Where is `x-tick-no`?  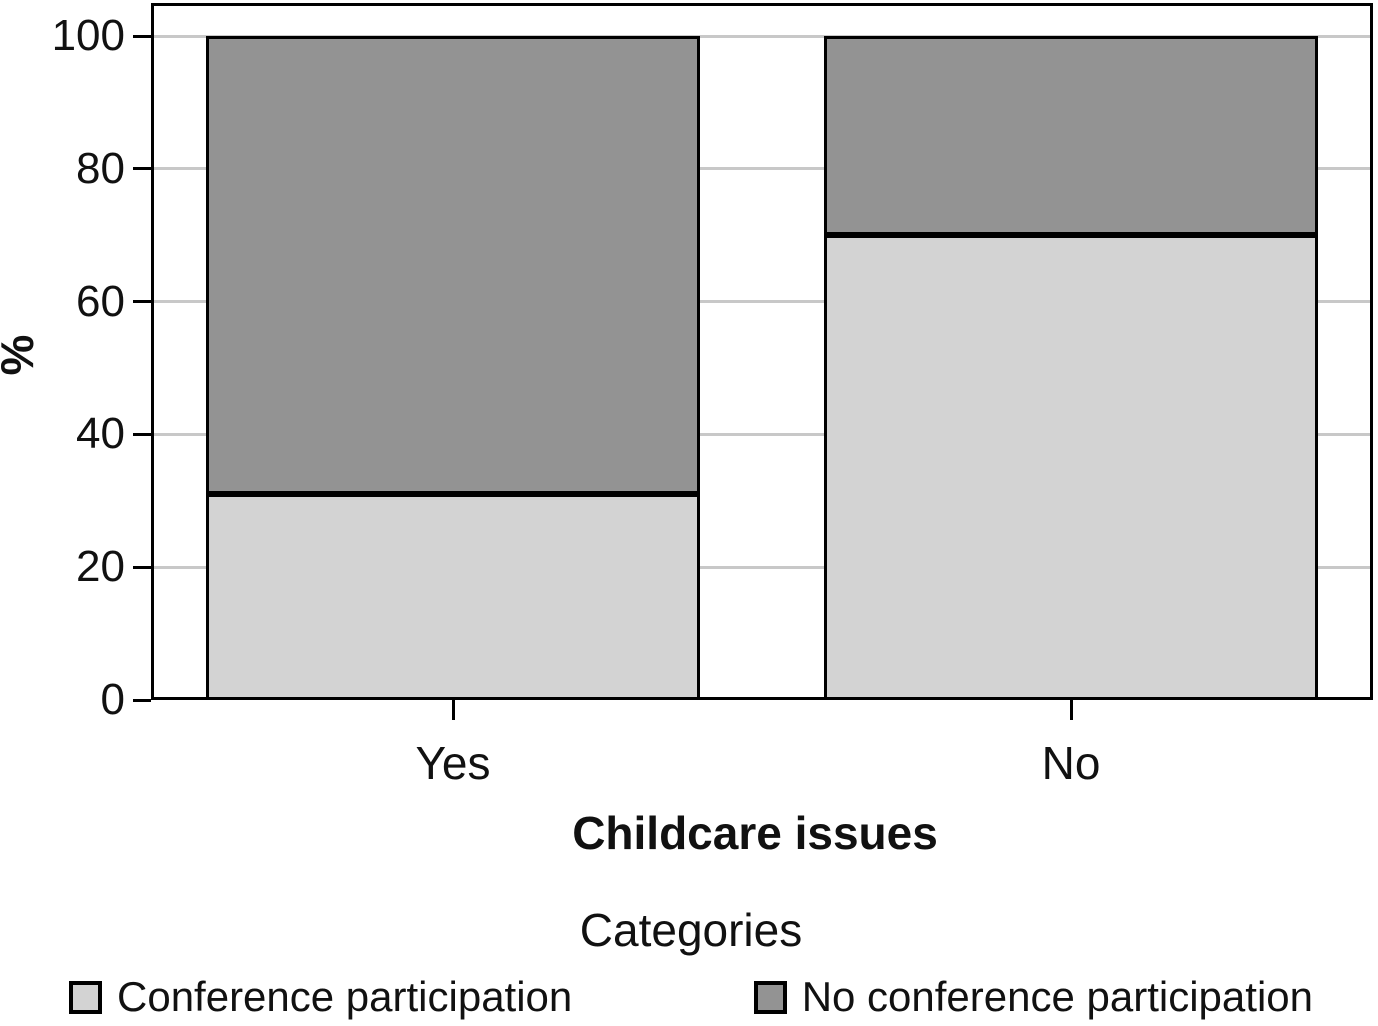 x-tick-no is located at coordinates (1071, 710).